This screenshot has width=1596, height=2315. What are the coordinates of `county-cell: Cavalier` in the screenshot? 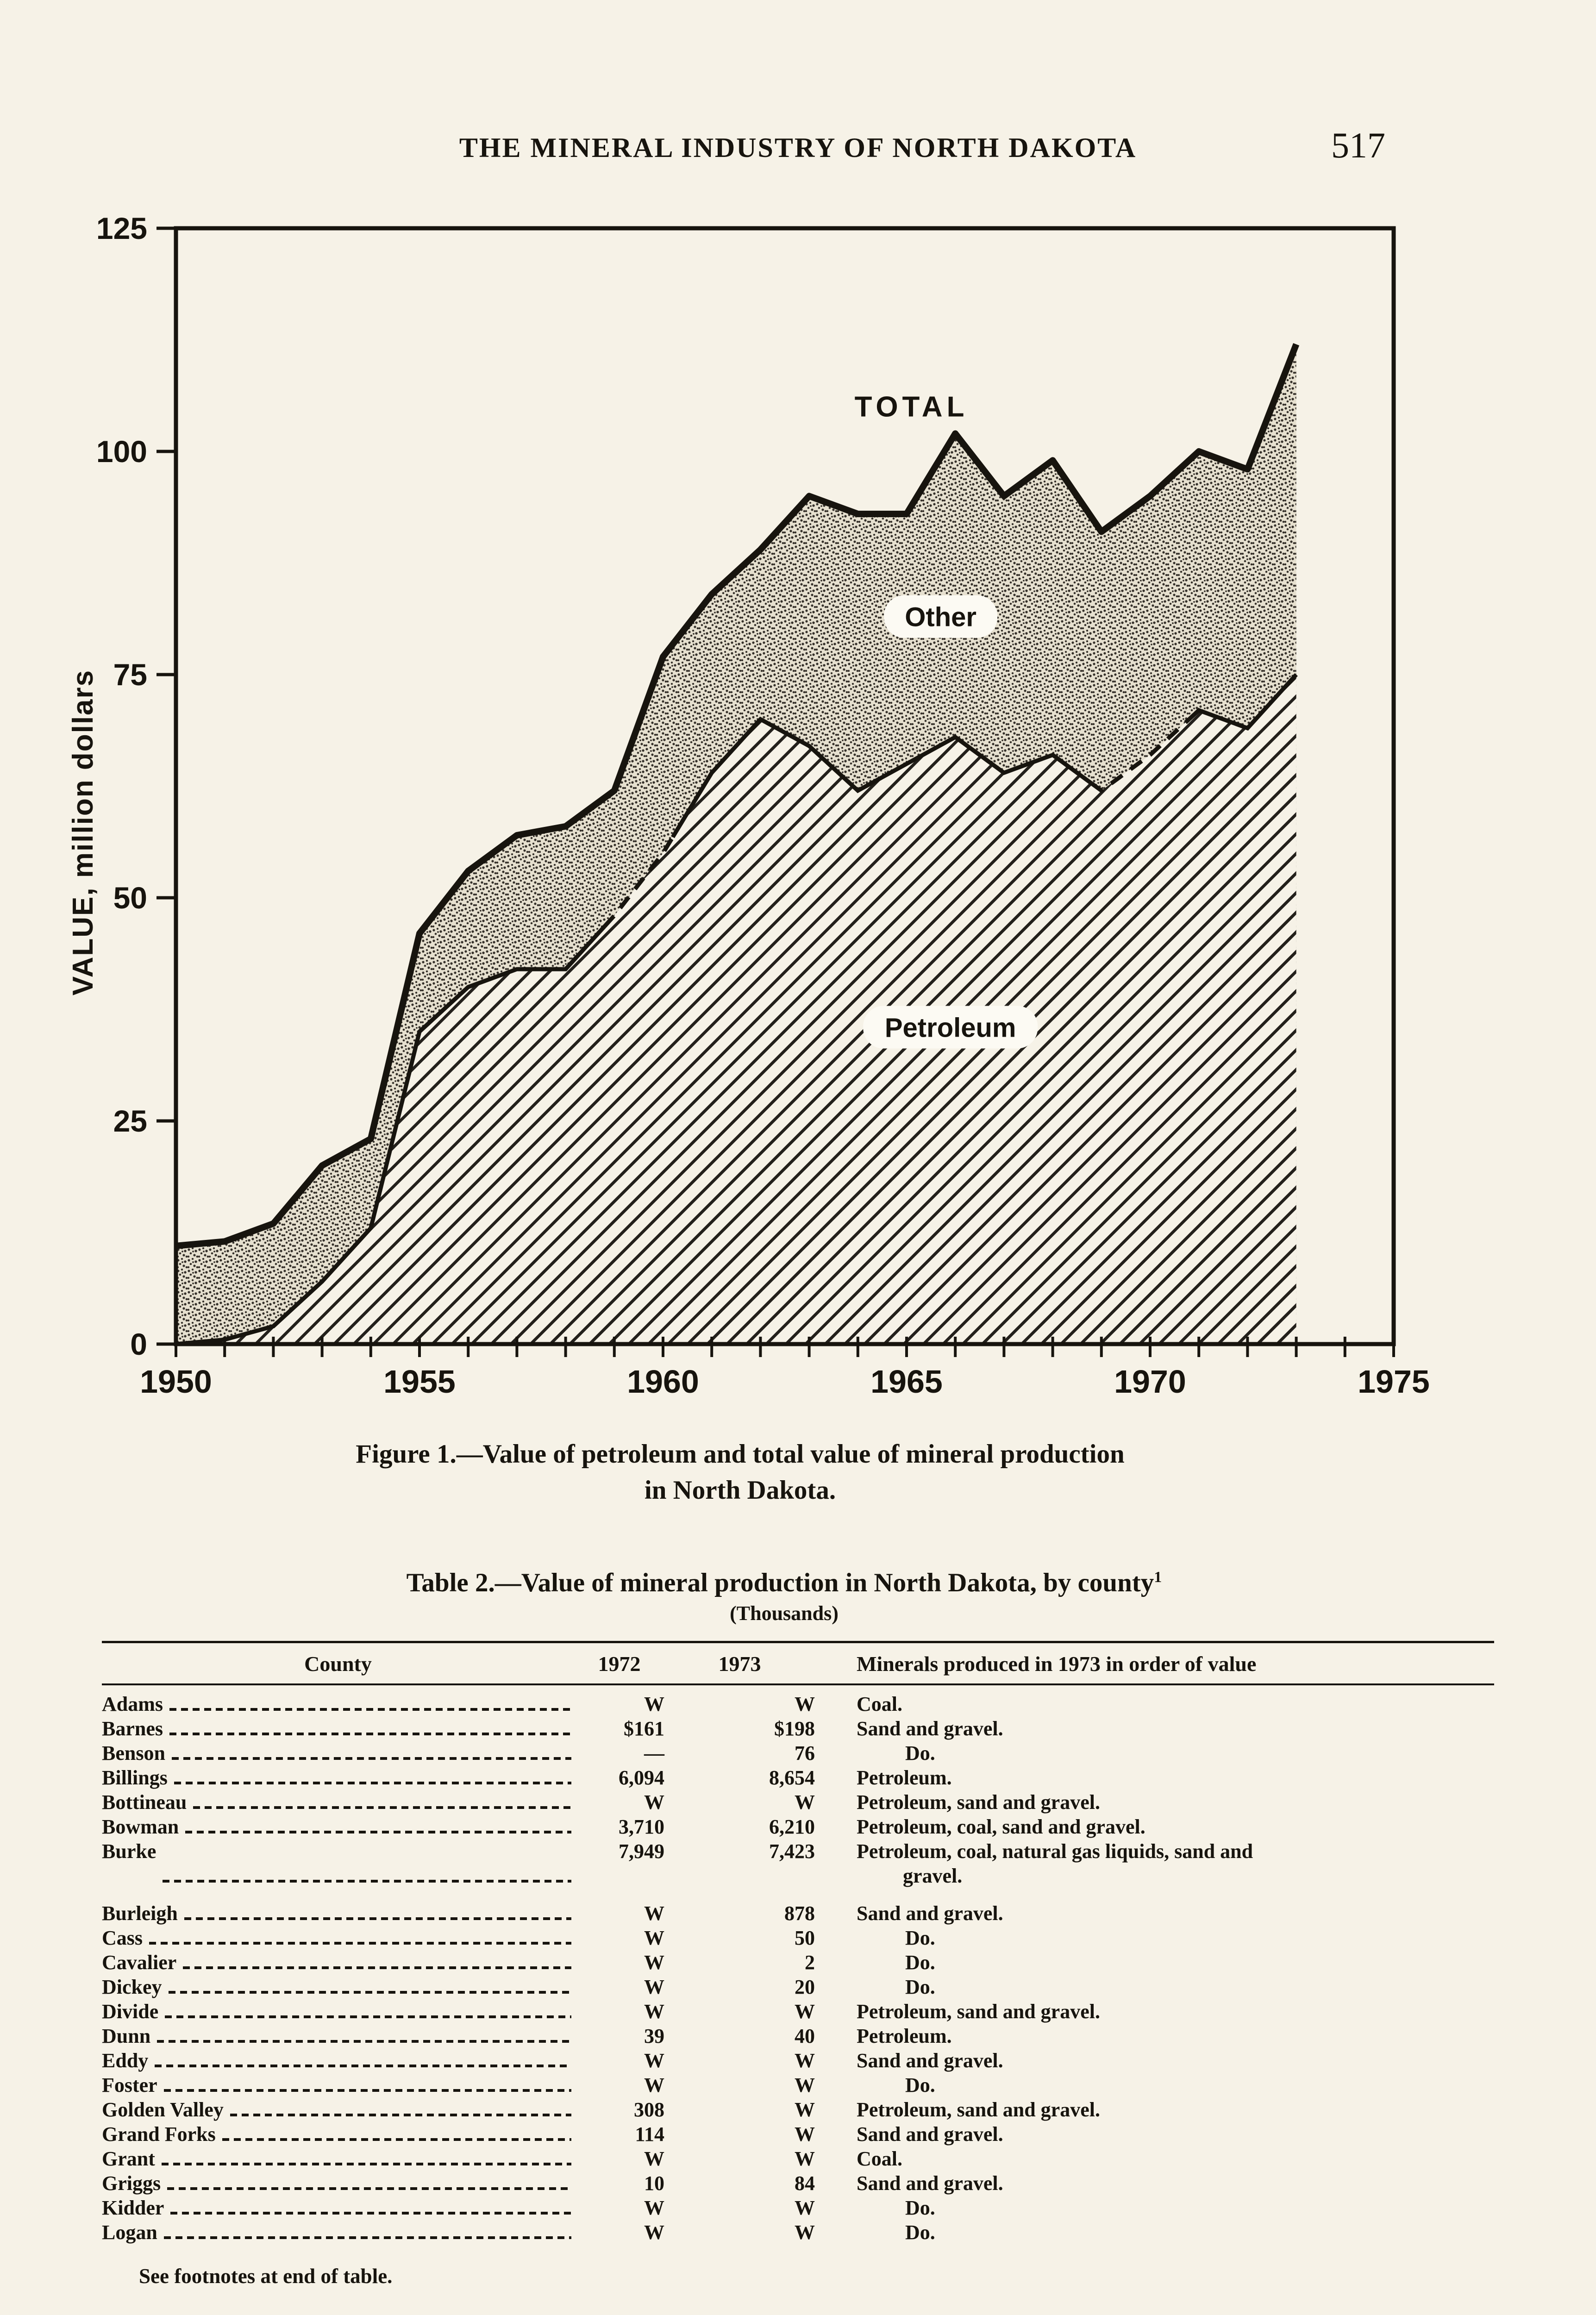 It's located at (338, 1962).